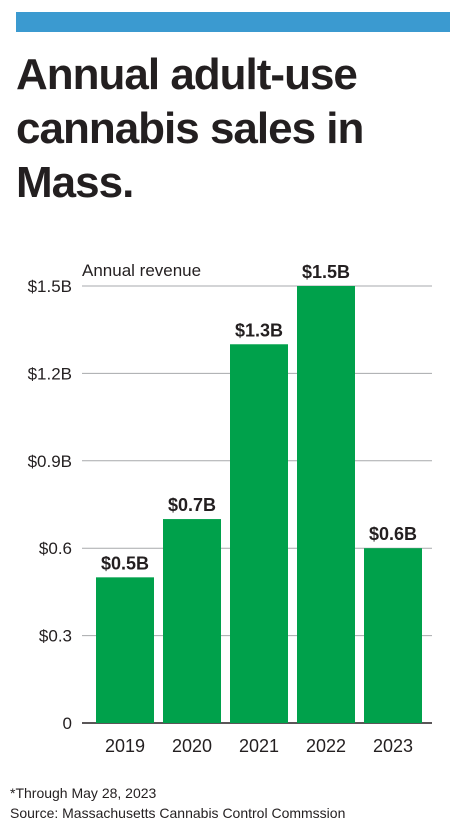 This screenshot has height=840, width=450. What do you see at coordinates (393, 534) in the screenshot?
I see `bar-value-label: $0.6B` at bounding box center [393, 534].